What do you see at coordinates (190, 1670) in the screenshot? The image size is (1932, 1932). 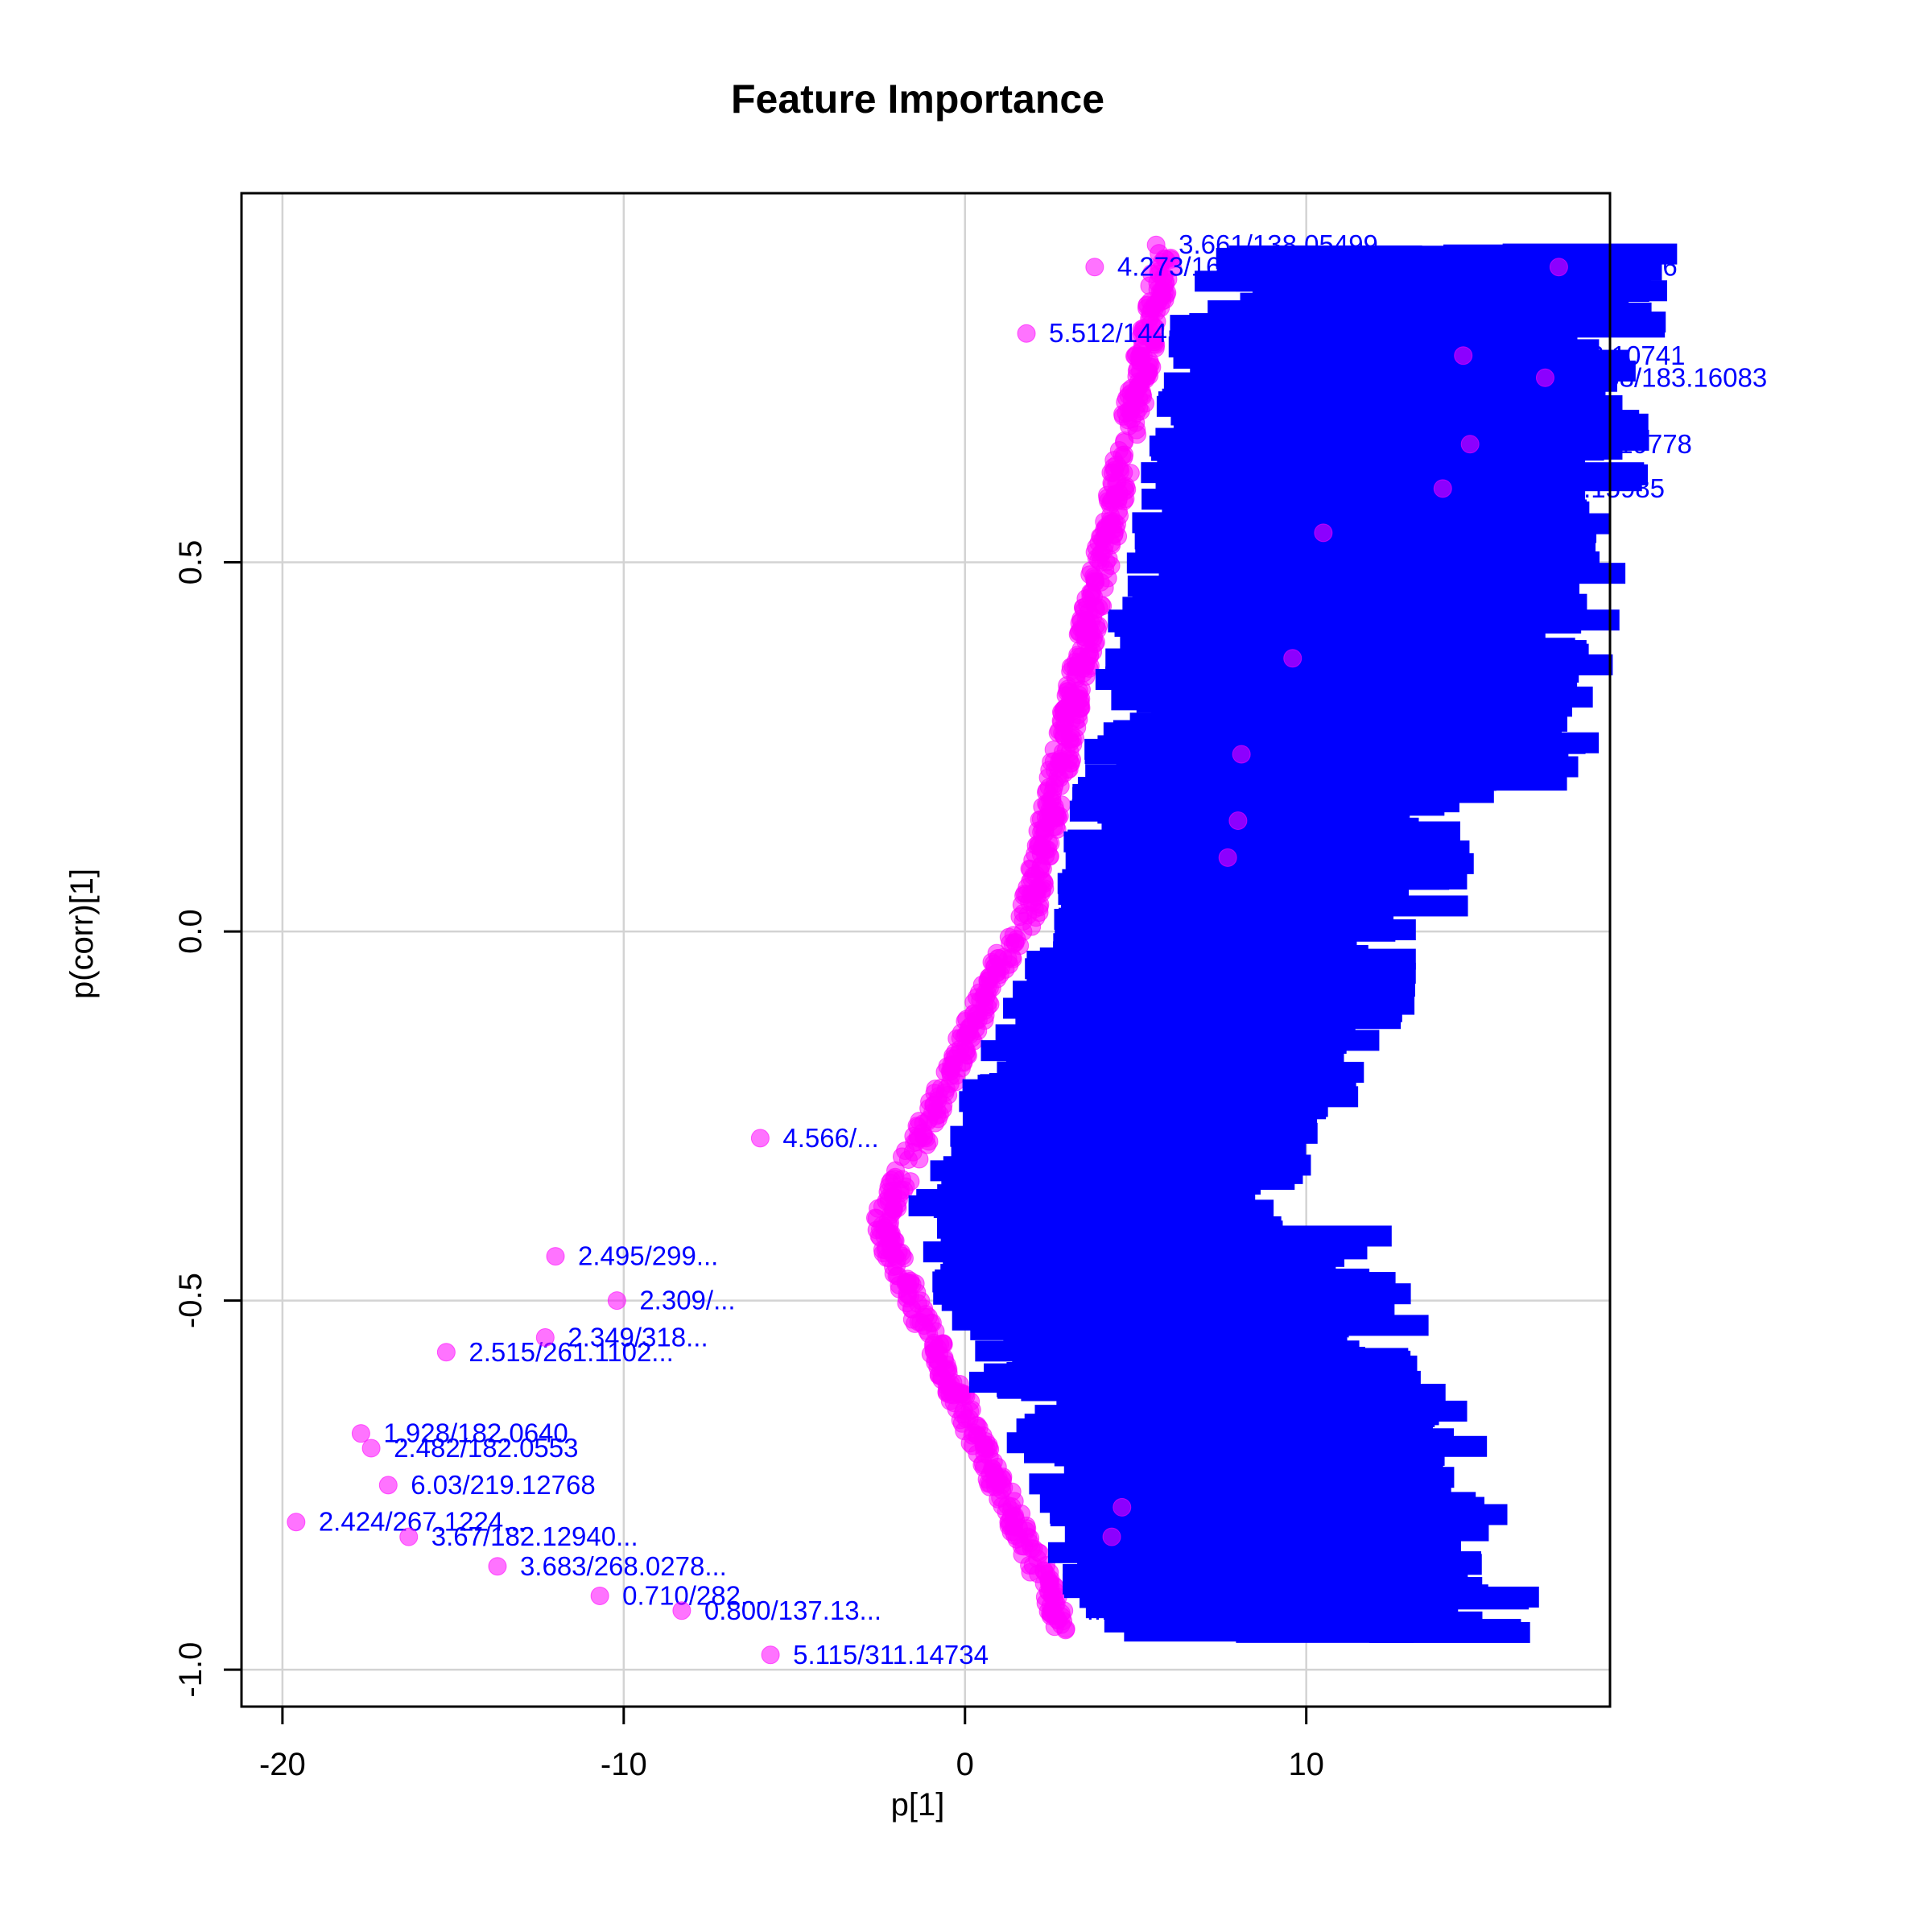 I see `y-tick-label: -1.0` at bounding box center [190, 1670].